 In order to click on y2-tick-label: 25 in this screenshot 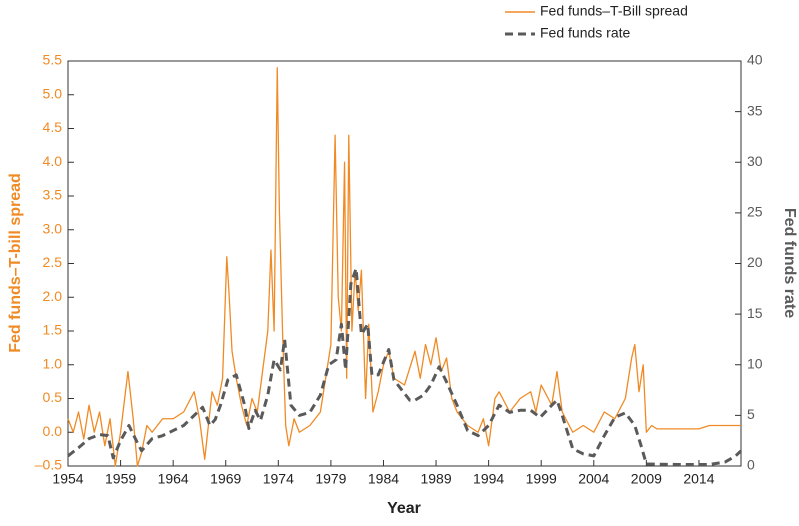, I will do `click(755, 212)`.